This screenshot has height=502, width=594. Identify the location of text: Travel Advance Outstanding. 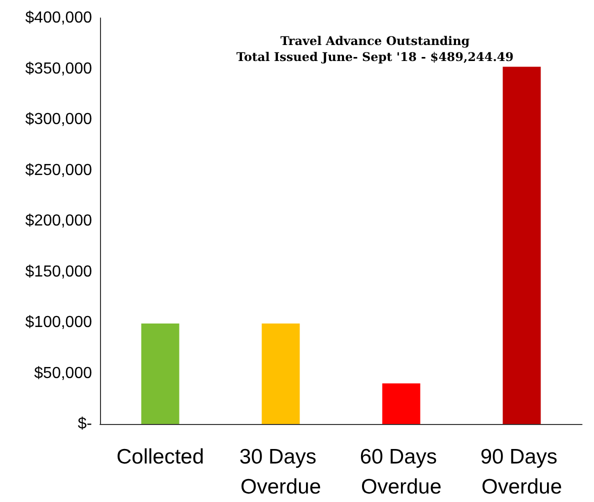
(375, 41).